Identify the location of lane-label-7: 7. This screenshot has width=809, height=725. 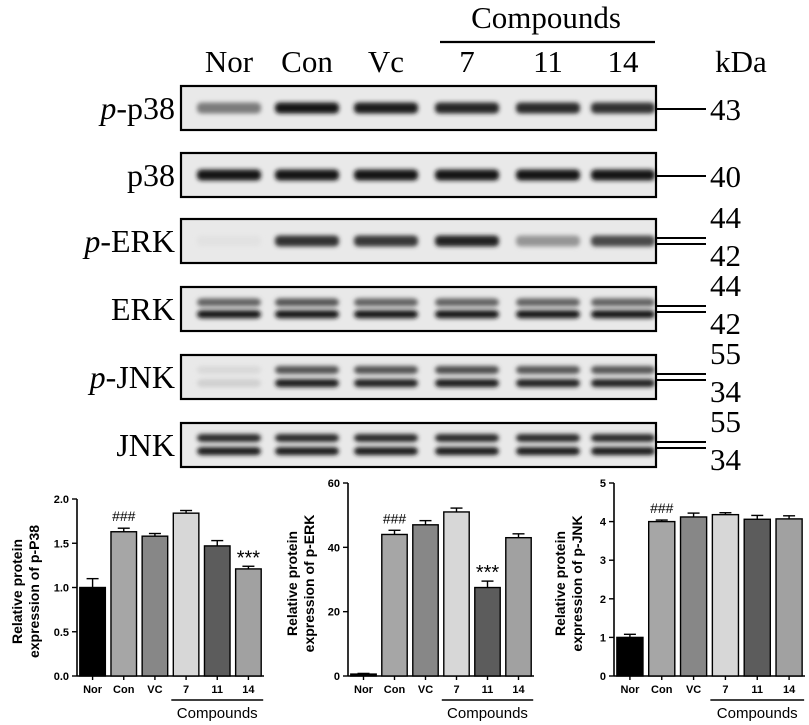
(467, 61).